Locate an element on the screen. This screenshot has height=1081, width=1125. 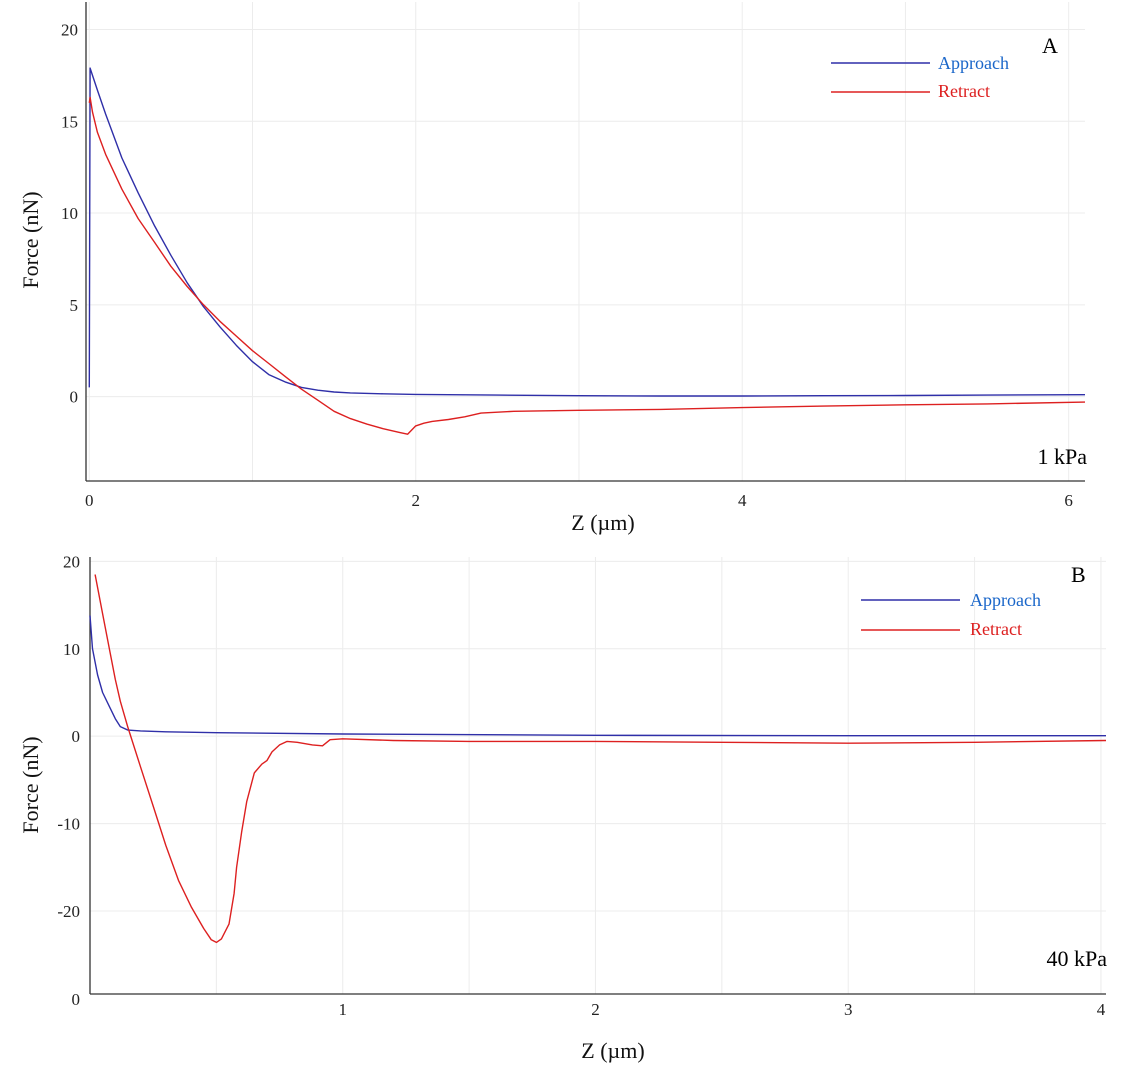
panel-b-legend: Approach Retract is located at coordinates (951, 614).